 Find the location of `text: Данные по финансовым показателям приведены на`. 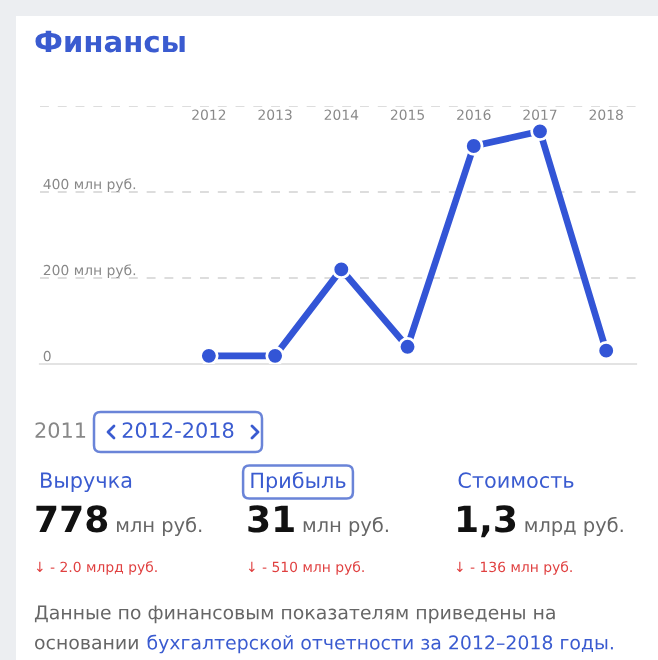

text: Данные по финансовым показателям приведены на is located at coordinates (294, 614).